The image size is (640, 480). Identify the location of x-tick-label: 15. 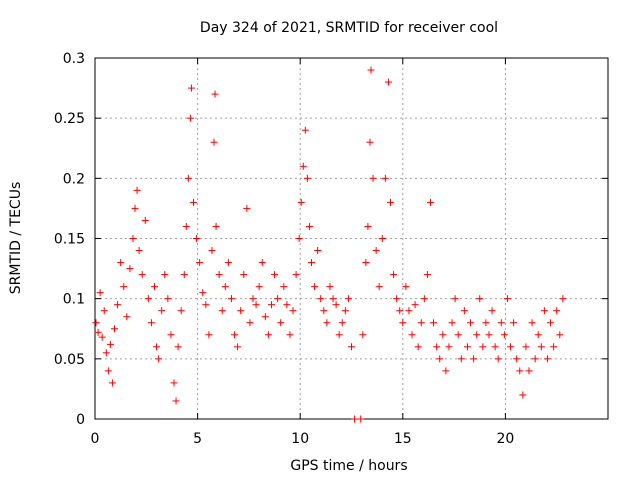
(403, 439).